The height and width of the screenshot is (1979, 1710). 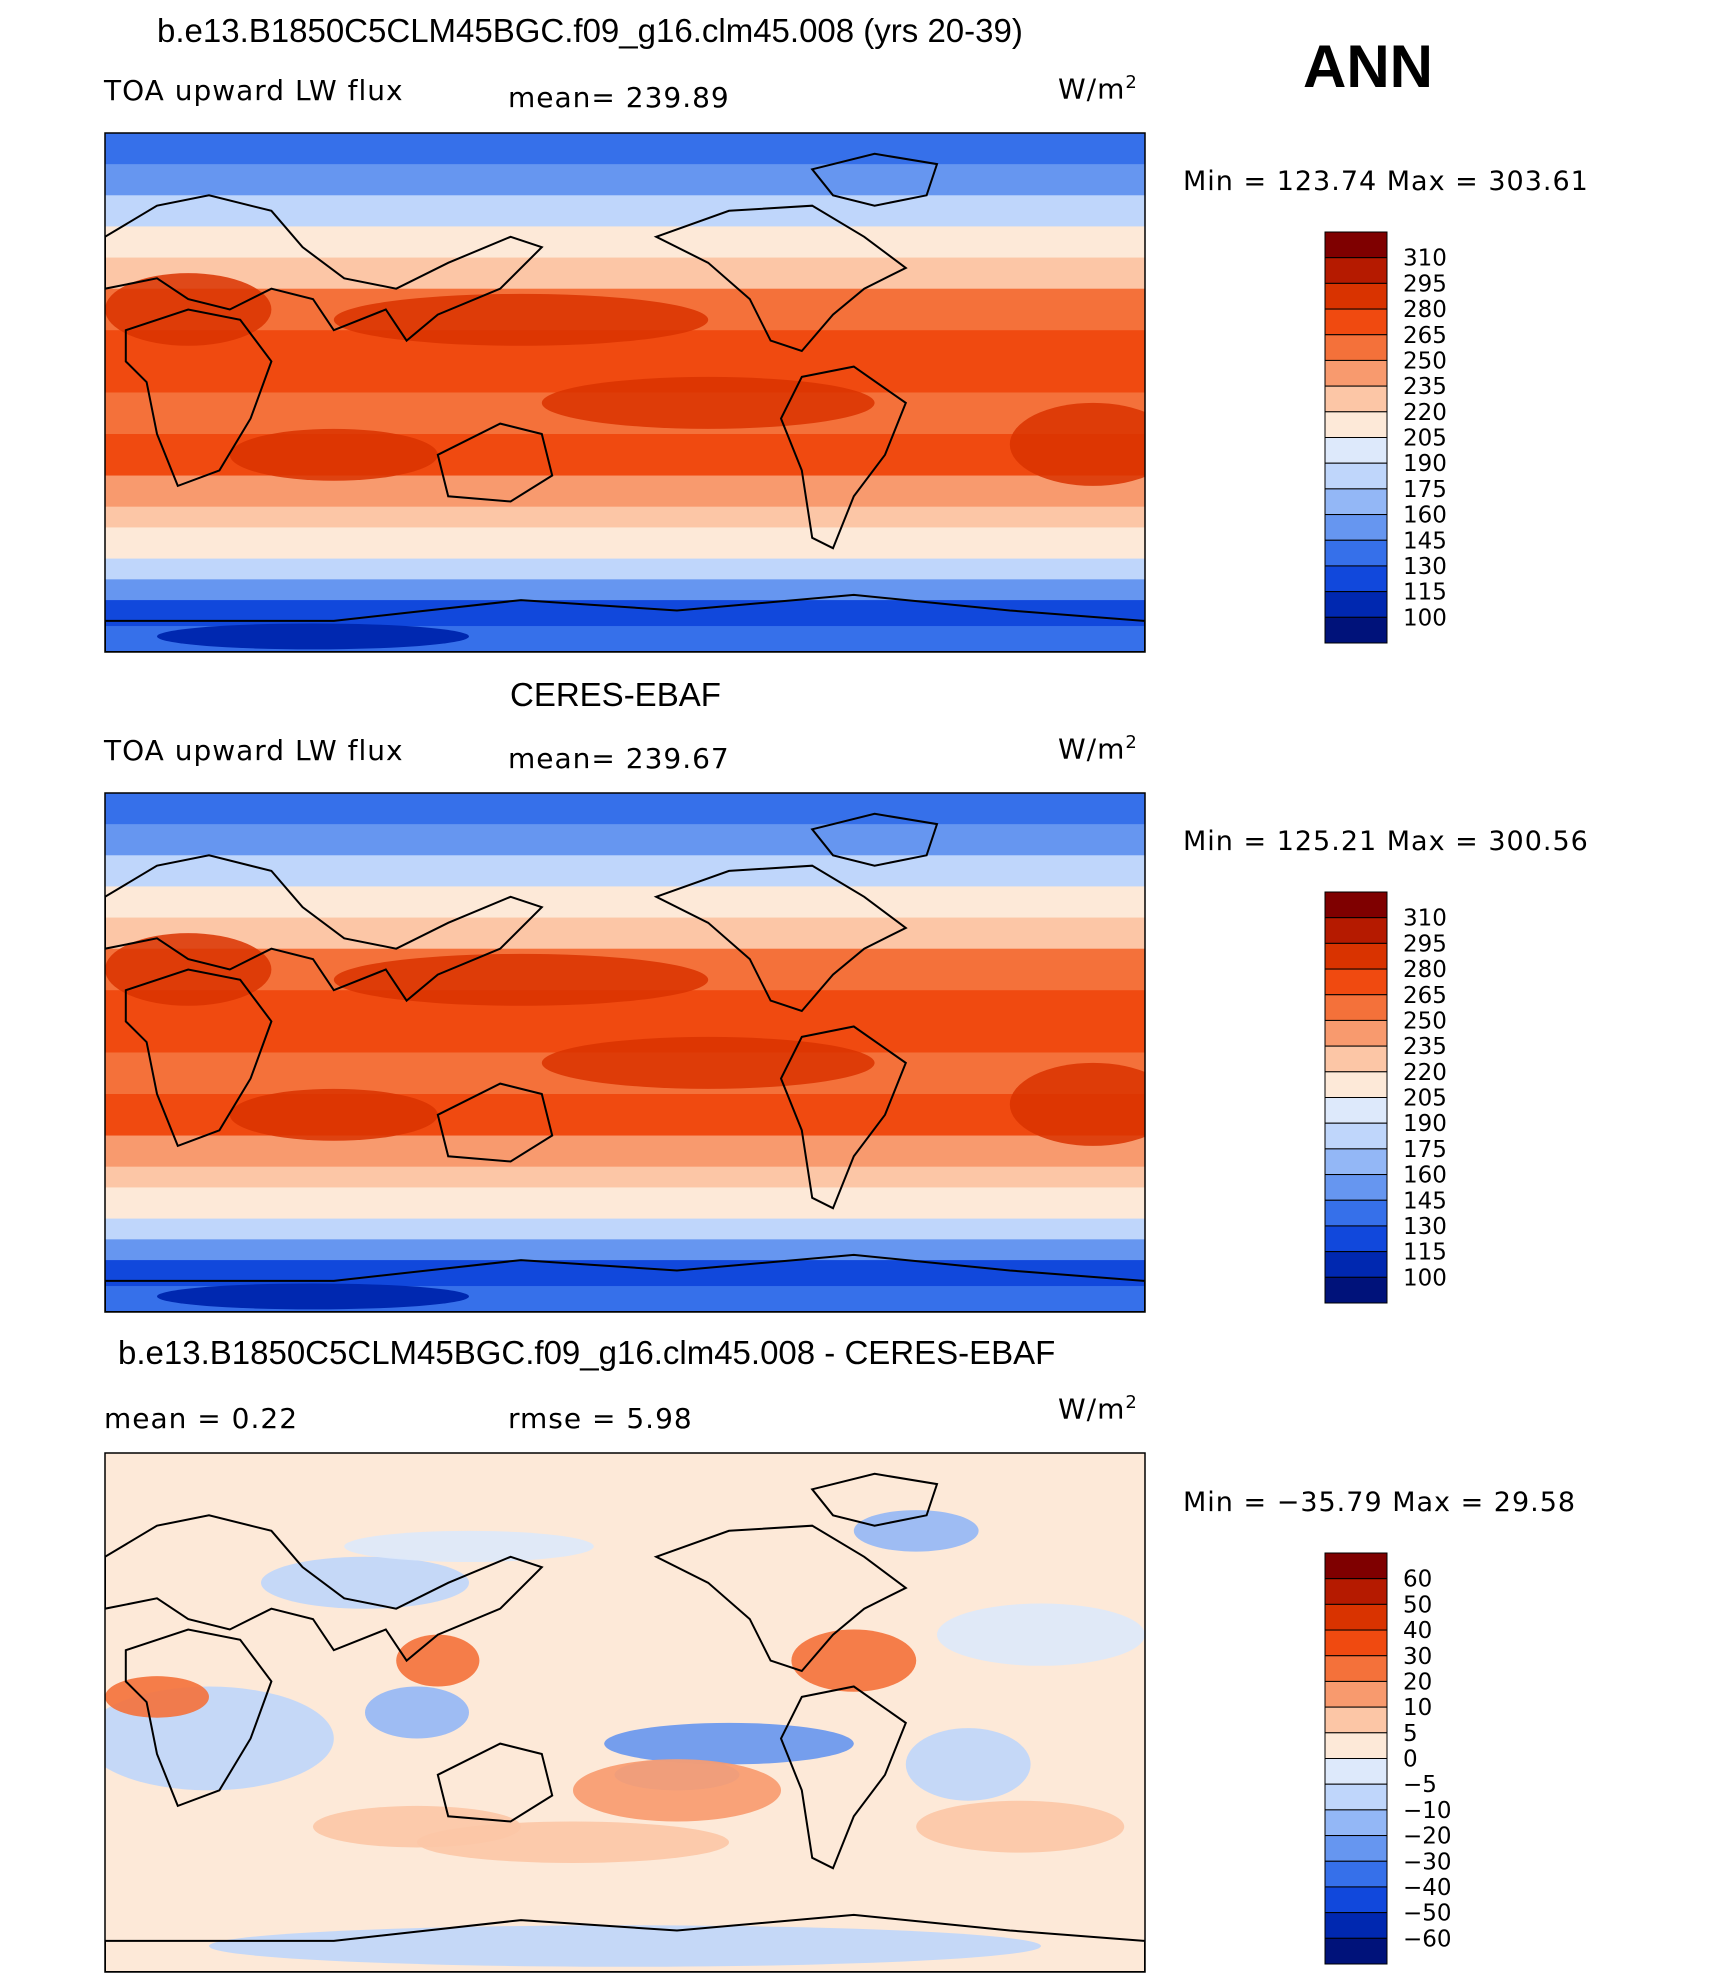 What do you see at coordinates (1380, 1502) in the screenshot?
I see `panel-3-minmax: Min = −35.79 Max = 29.58` at bounding box center [1380, 1502].